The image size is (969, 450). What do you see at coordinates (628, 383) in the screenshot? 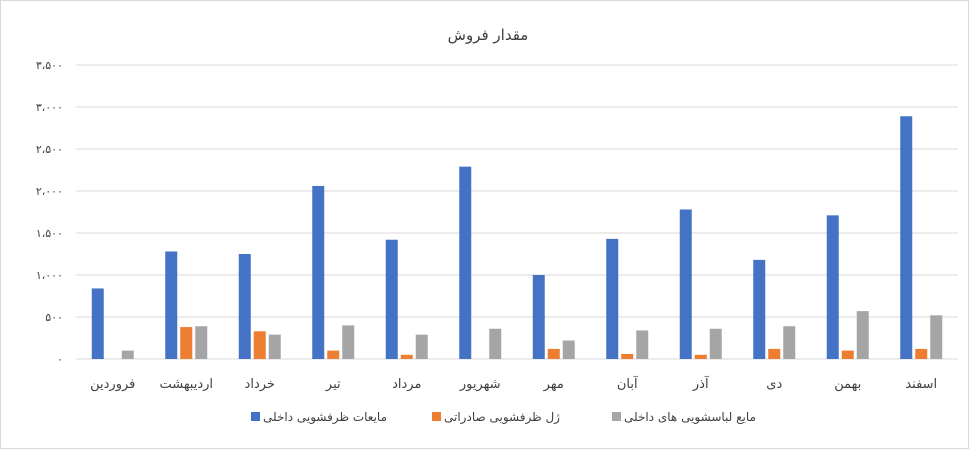
I see `x-tick-label: آبان` at bounding box center [628, 383].